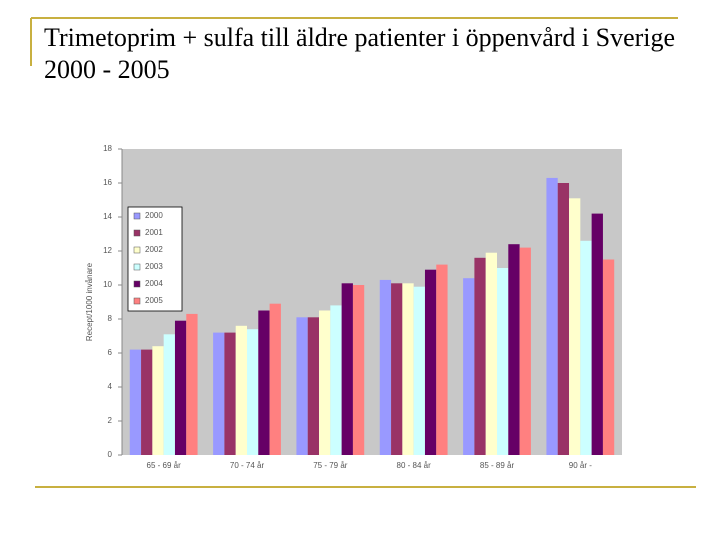  I want to click on y-tick-label: 4, so click(110, 386).